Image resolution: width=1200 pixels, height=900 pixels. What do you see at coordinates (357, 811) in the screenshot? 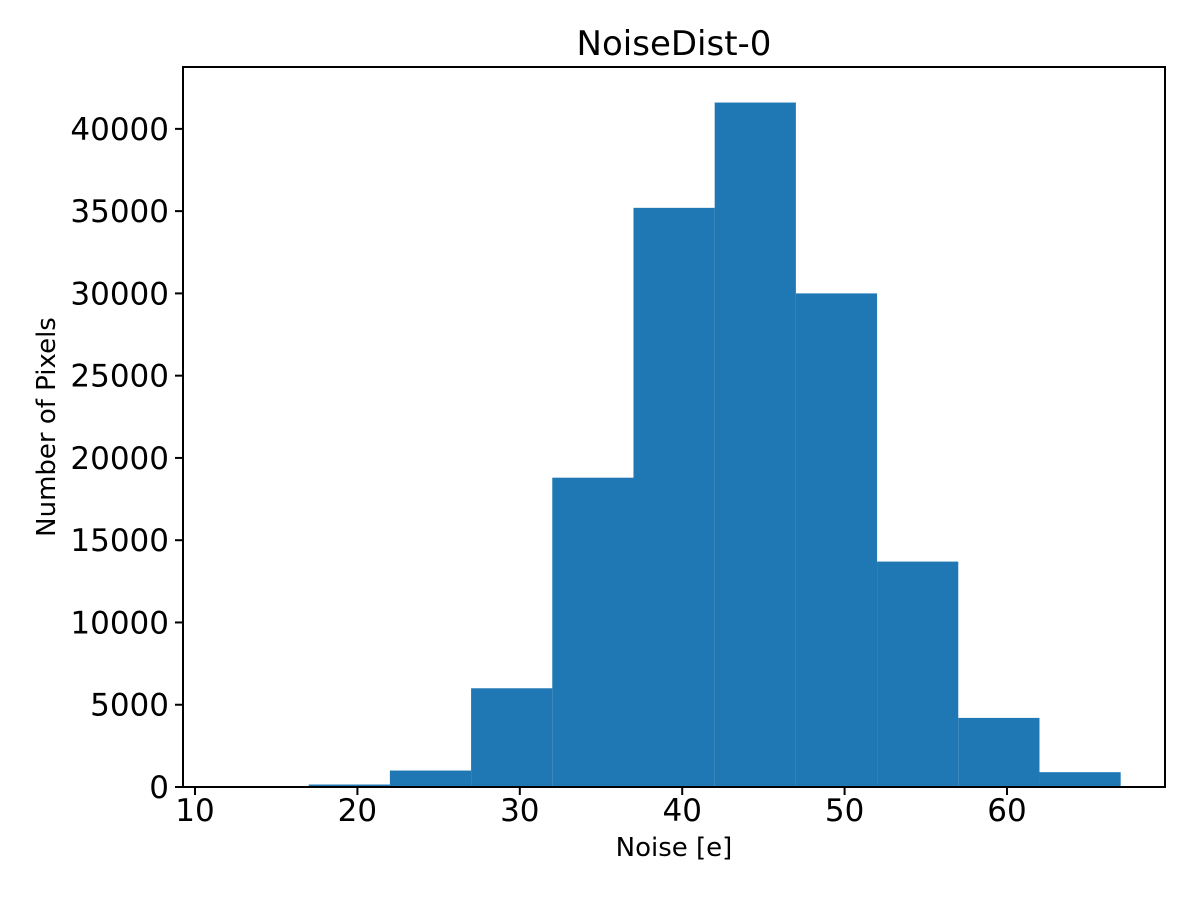
I see `x-tick-label: 20` at bounding box center [357, 811].